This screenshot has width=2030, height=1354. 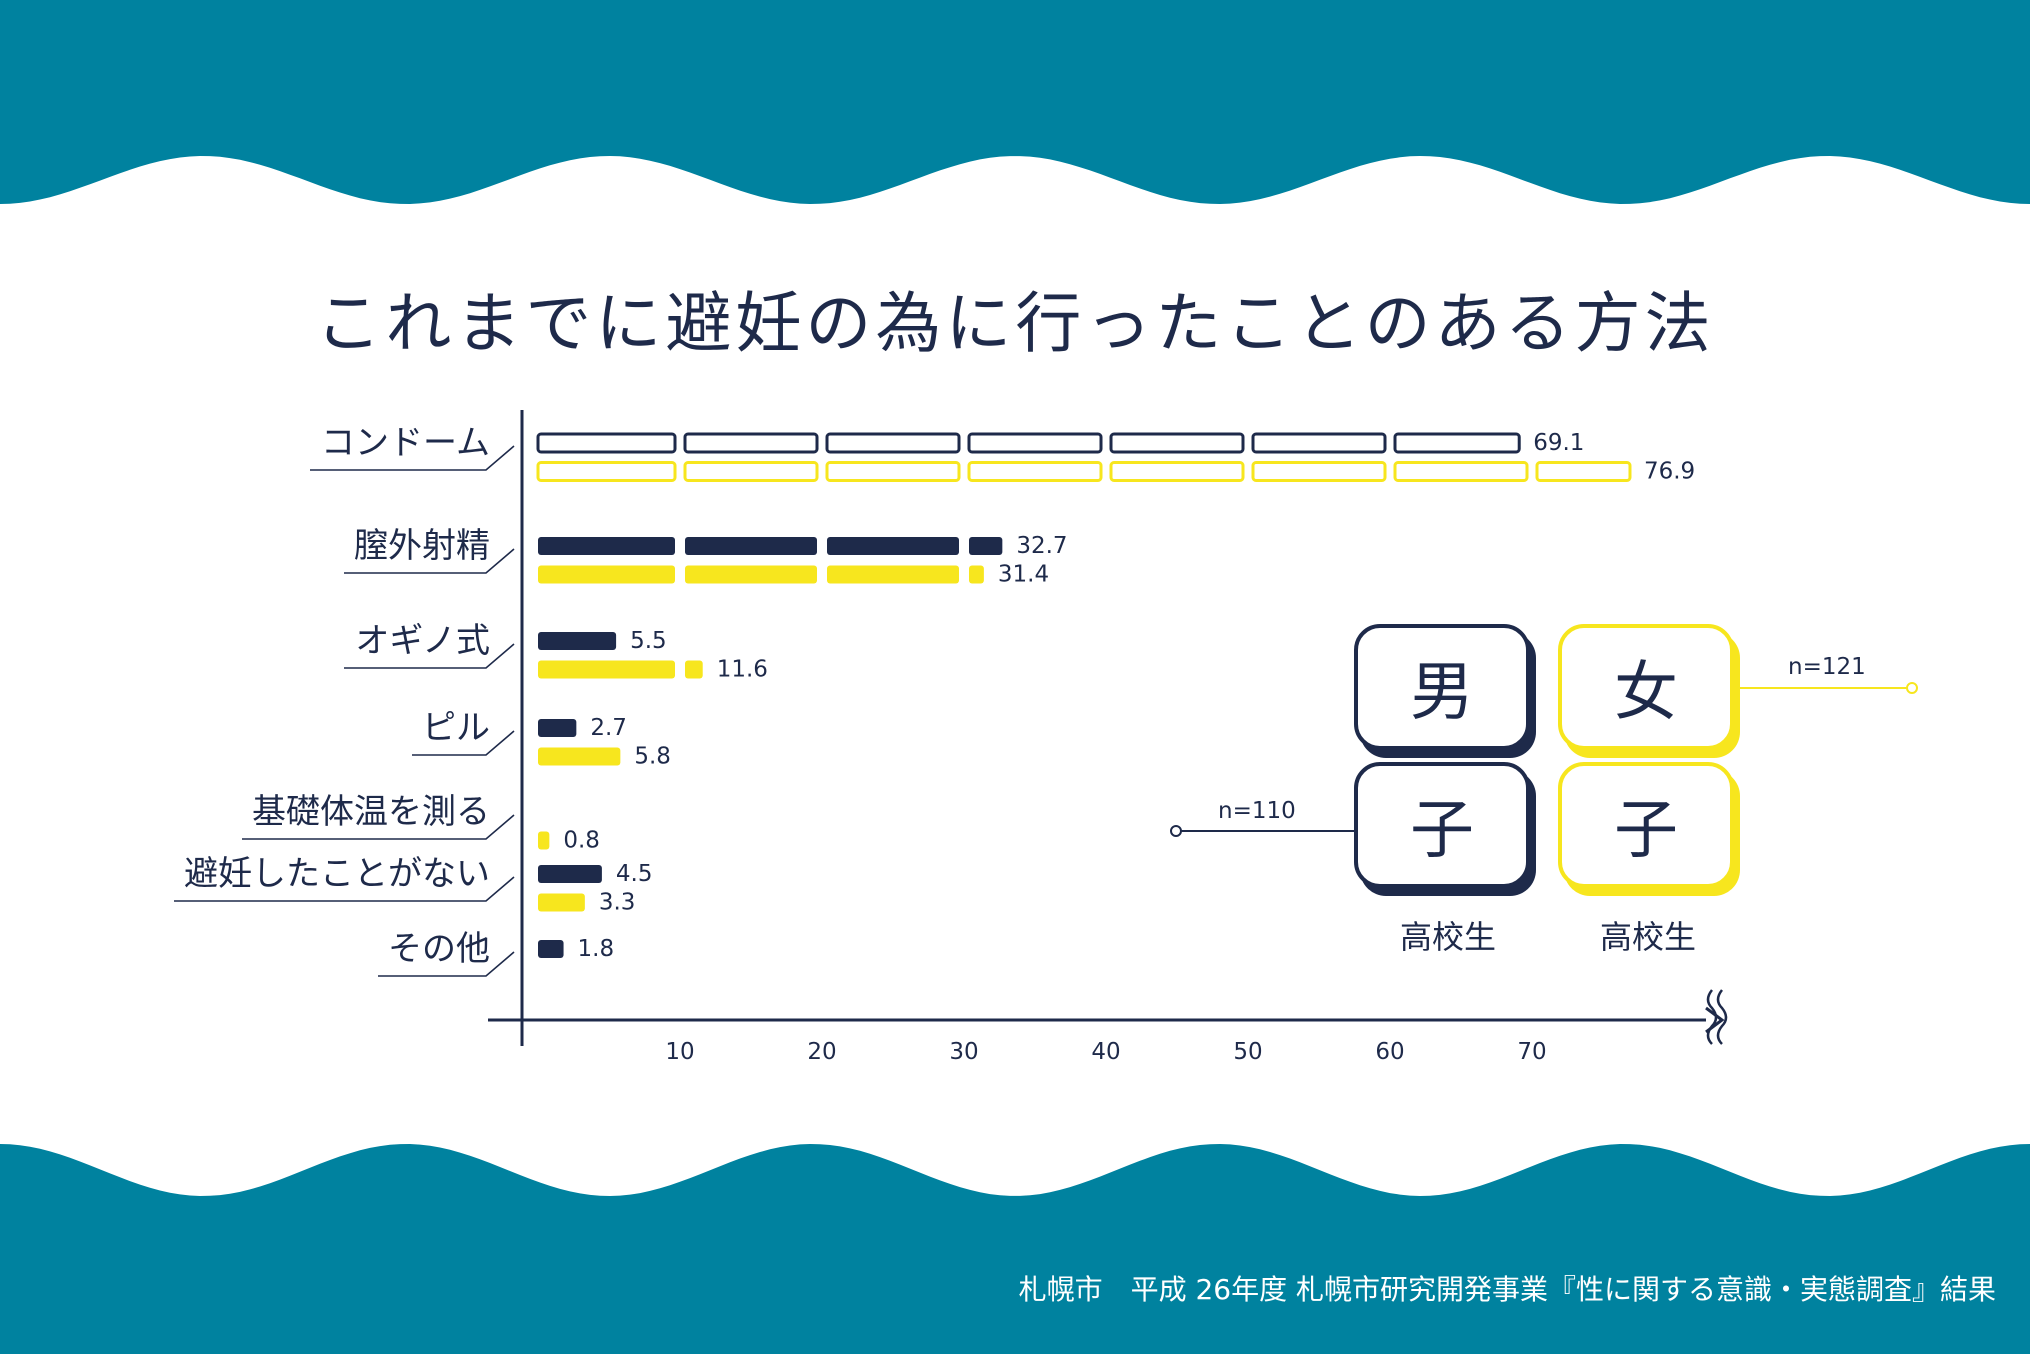 What do you see at coordinates (1442, 831) in the screenshot?
I see `legend-male-char2: 子` at bounding box center [1442, 831].